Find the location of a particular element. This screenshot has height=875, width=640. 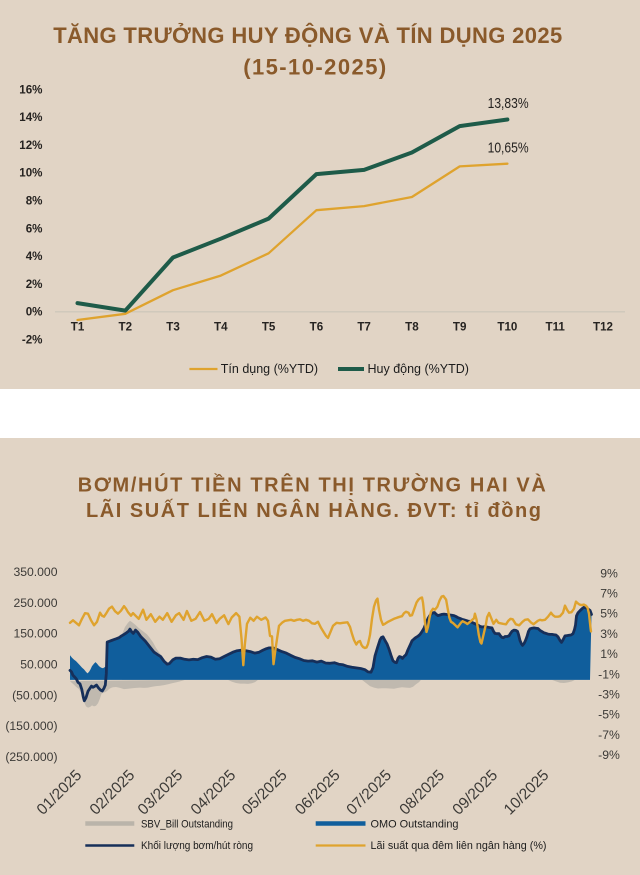

svg-text: 3% is located at coordinates (609, 634).